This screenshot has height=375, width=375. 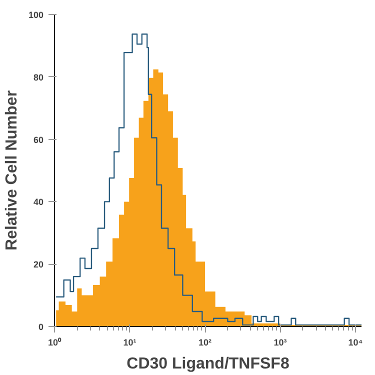 I want to click on x-tick-label: 10², so click(x=205, y=343).